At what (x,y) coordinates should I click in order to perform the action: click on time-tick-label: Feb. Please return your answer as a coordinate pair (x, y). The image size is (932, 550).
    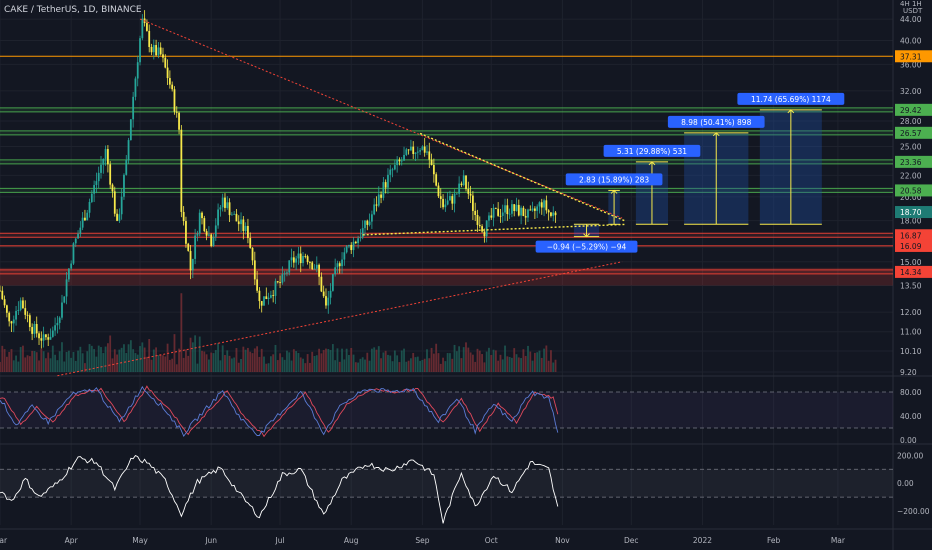
    Looking at the image, I should click on (774, 540).